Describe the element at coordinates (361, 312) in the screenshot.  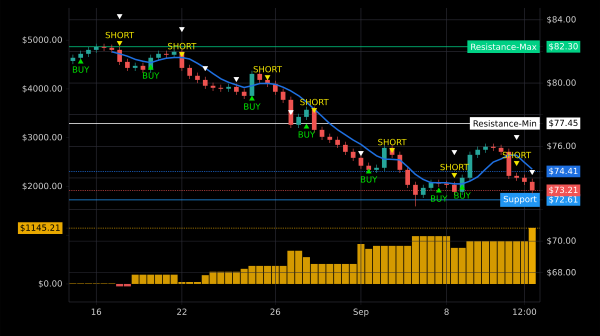
I see `x-tick-label: Sep` at that location.